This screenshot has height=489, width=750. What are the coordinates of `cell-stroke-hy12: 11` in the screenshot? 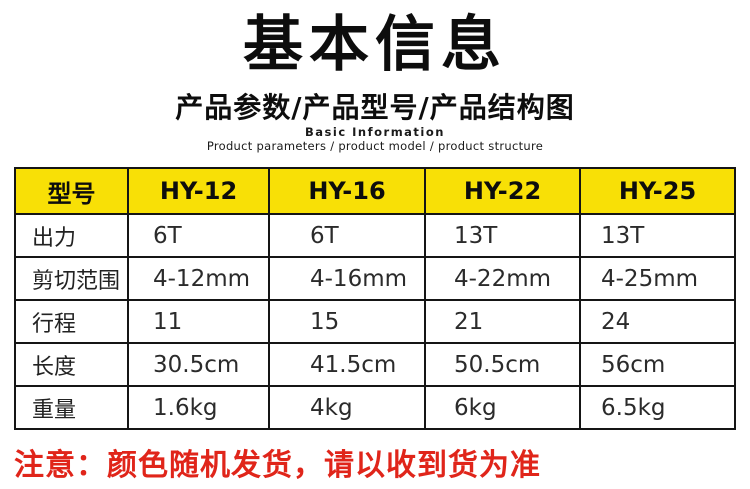 It's located at (198, 321).